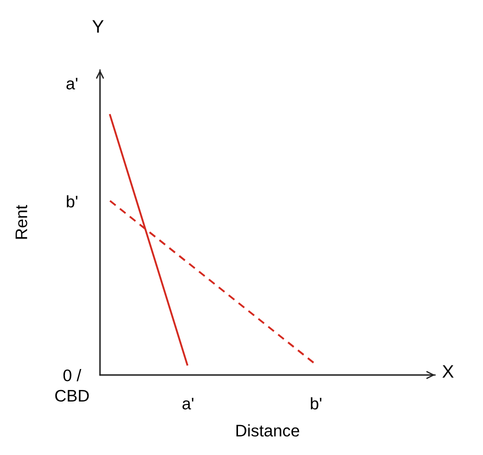  What do you see at coordinates (268, 430) in the screenshot?
I see `x-axis-title: Distance` at bounding box center [268, 430].